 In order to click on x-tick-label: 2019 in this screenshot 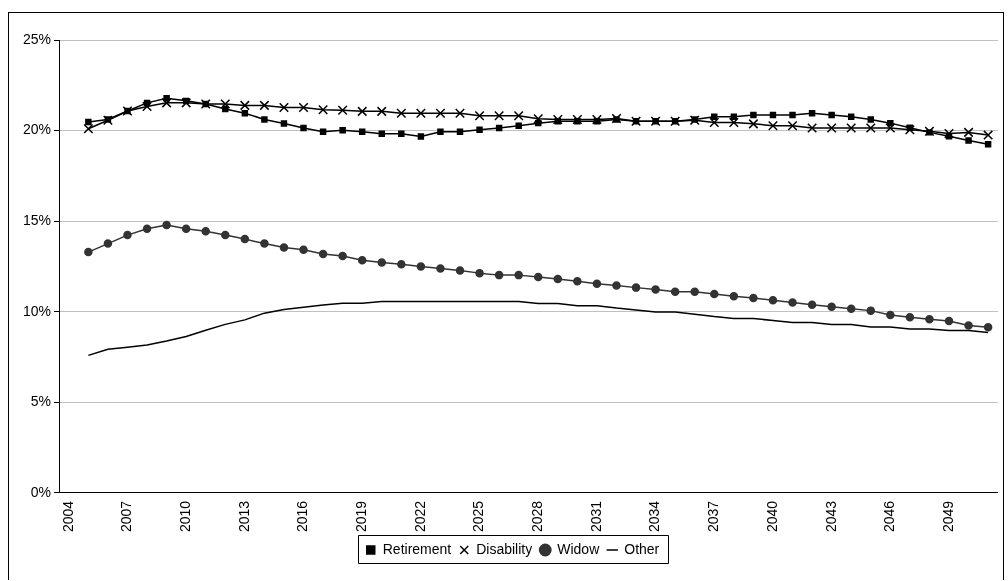, I will do `click(361, 516)`.